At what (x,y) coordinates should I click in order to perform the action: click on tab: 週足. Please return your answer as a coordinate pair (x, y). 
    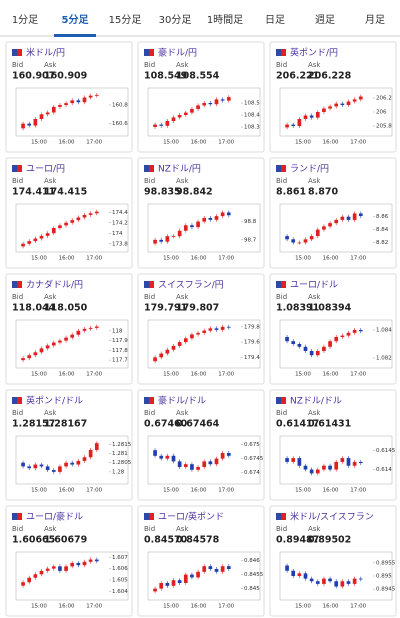
    Looking at the image, I should click on (325, 20).